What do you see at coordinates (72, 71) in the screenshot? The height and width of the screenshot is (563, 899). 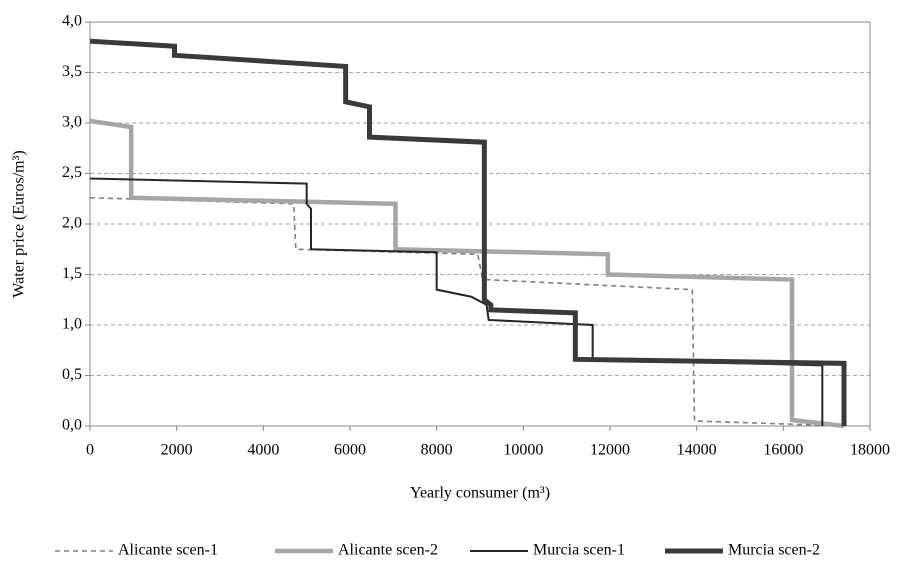 I see `y-tick-label: 3,5` at bounding box center [72, 71].